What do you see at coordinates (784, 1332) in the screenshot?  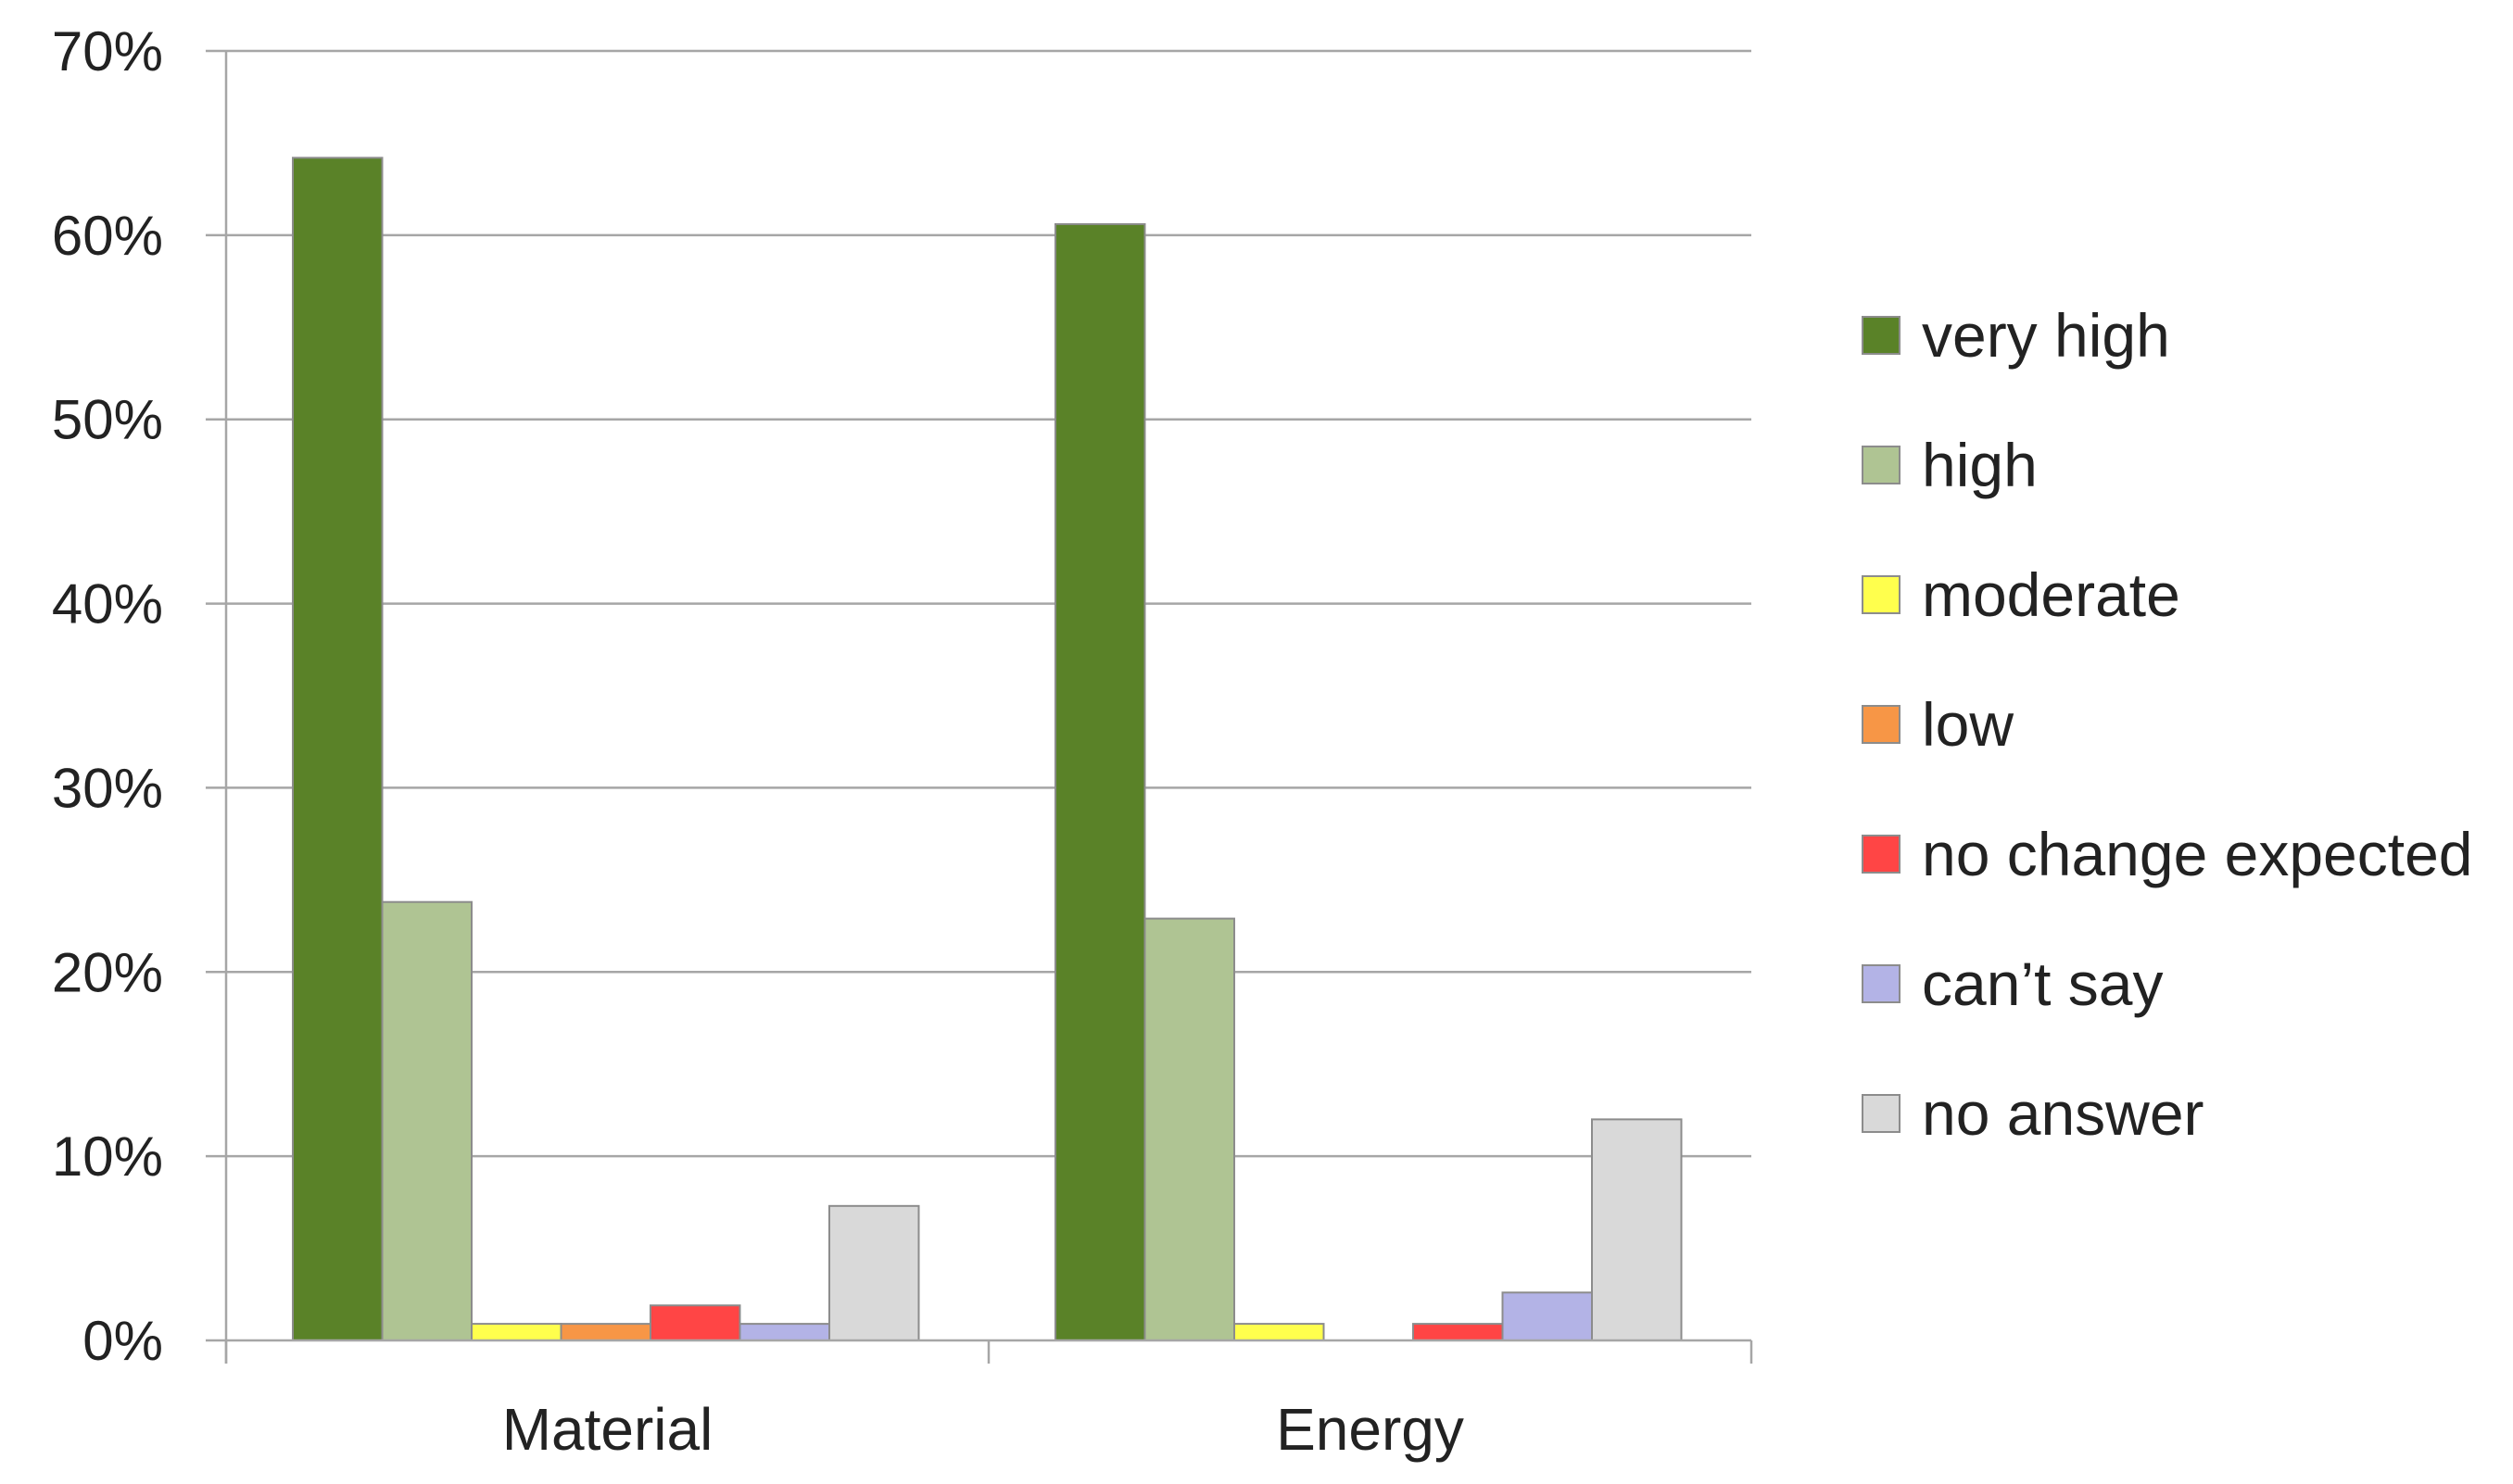 I see `bar-can-t-say-material` at bounding box center [784, 1332].